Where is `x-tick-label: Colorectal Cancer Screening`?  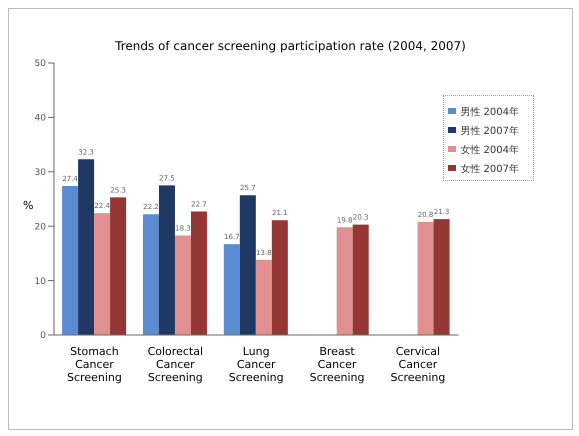 x-tick-label: Colorectal Cancer Screening is located at coordinates (176, 364).